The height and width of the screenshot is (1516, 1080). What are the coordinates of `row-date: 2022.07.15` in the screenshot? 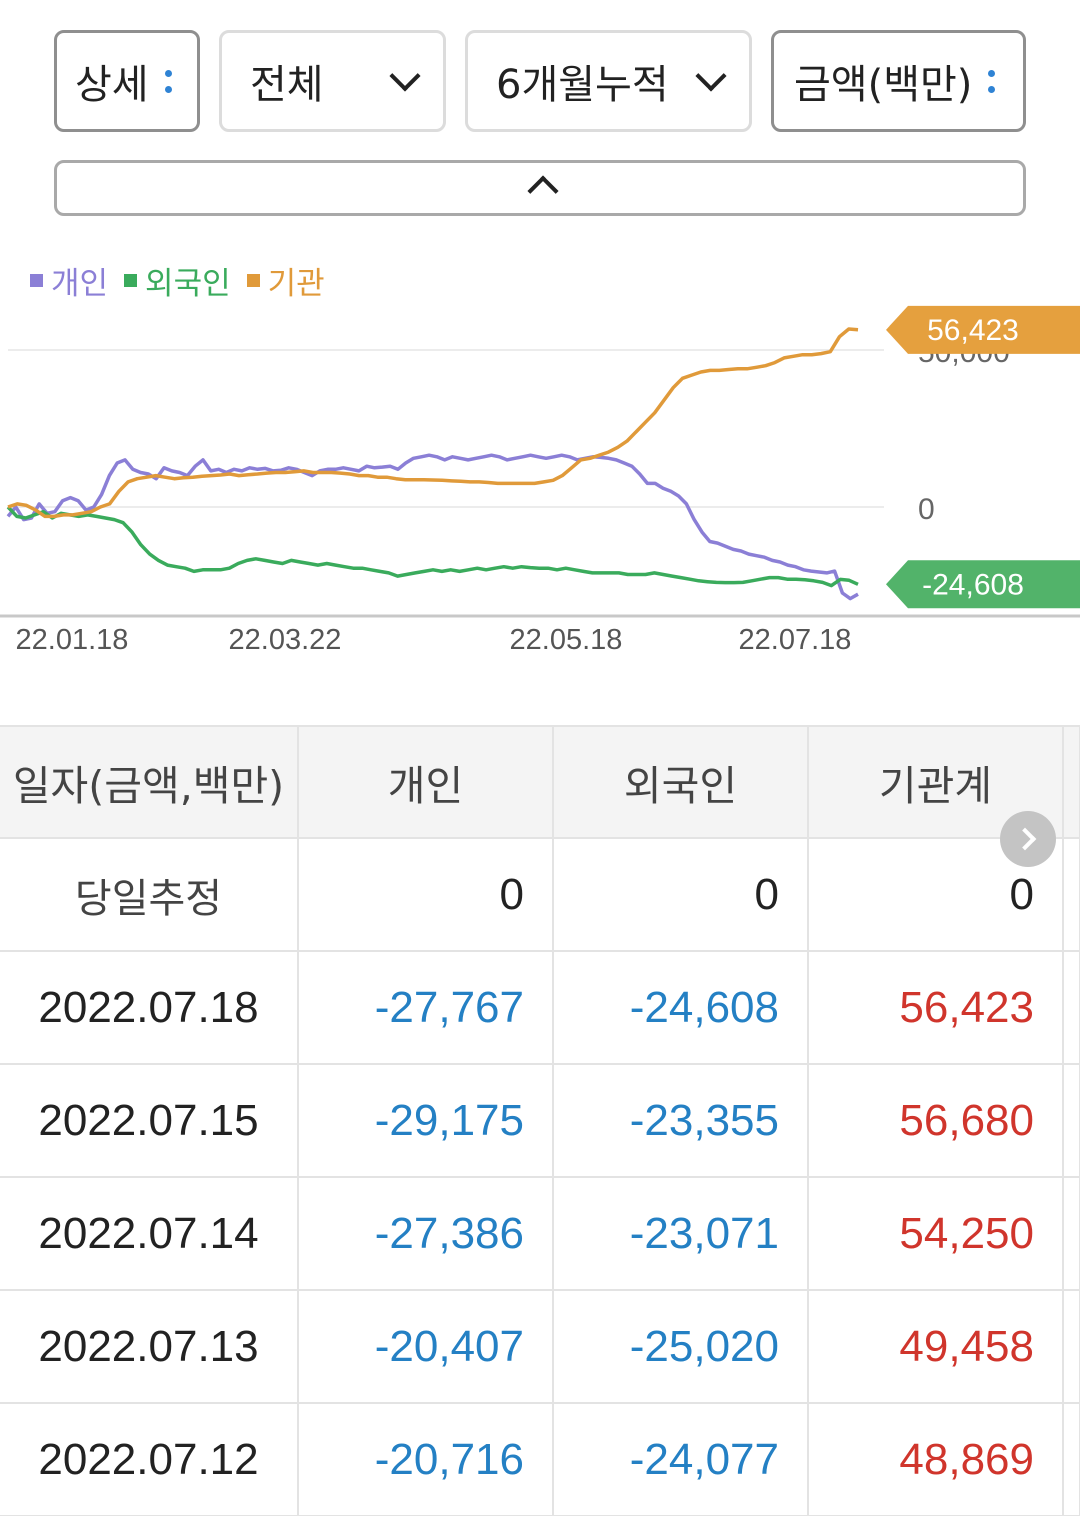 It's located at (149, 1121).